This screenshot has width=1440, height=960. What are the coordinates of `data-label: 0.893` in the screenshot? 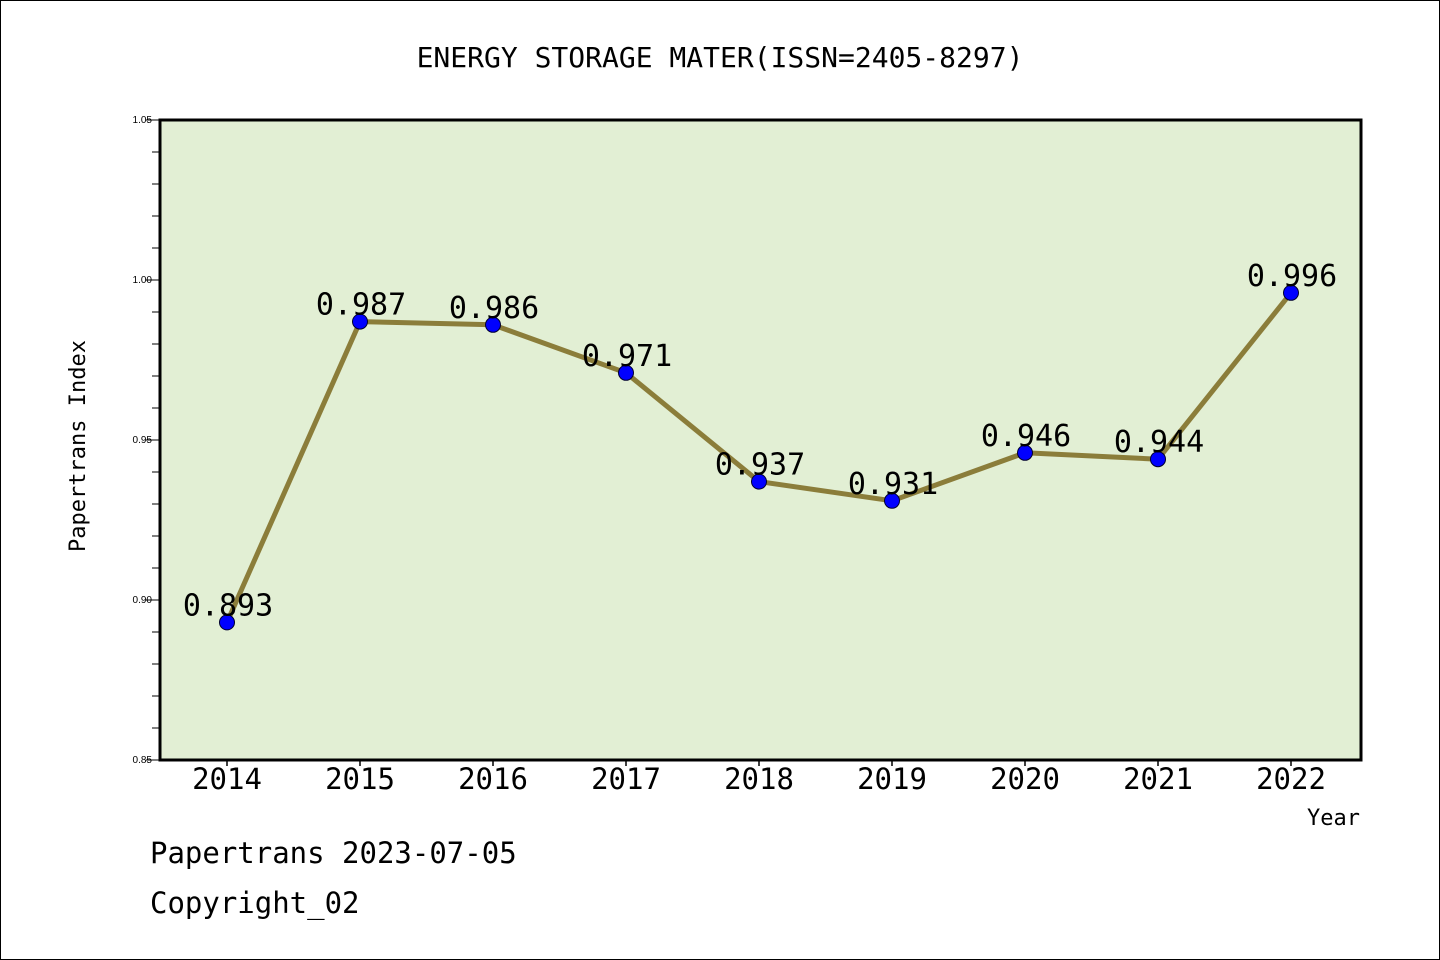 It's located at (228, 605).